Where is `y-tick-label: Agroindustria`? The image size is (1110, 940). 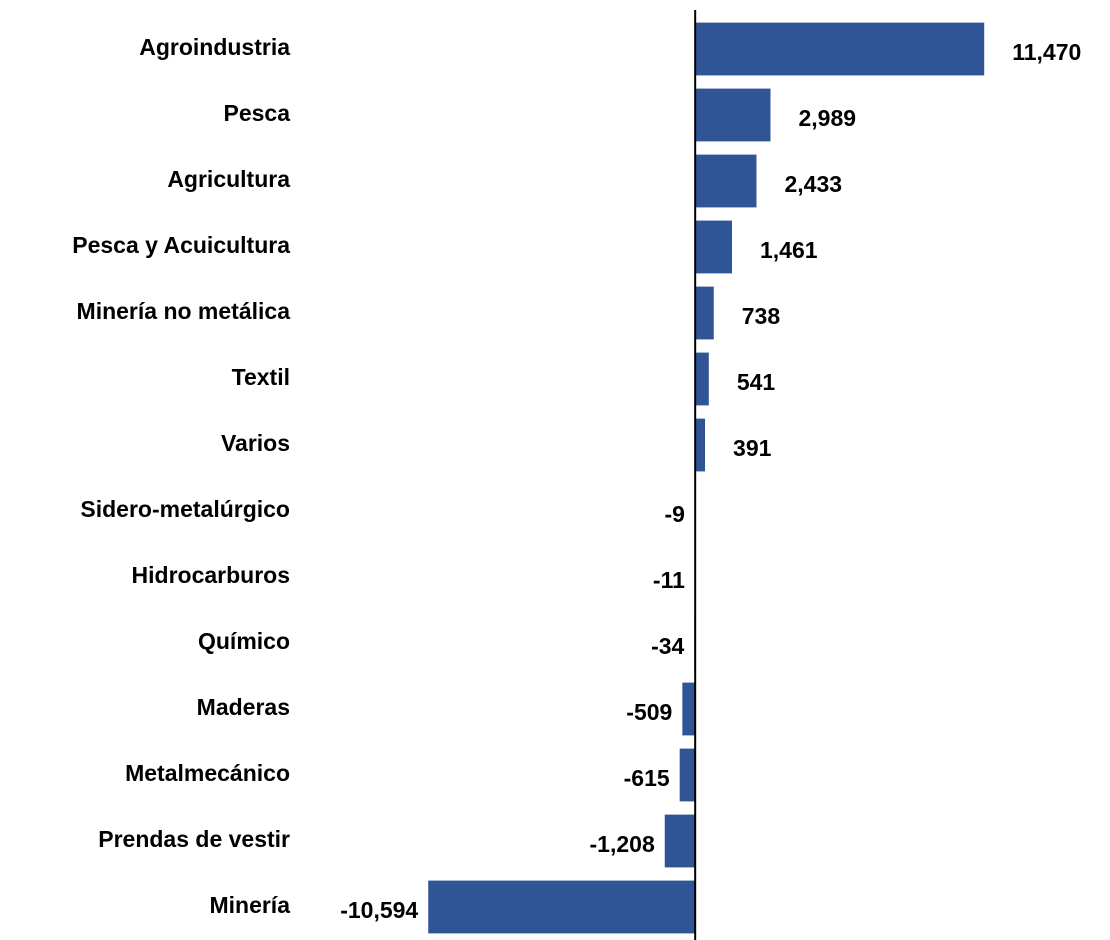 y-tick-label: Agroindustria is located at coordinates (214, 47).